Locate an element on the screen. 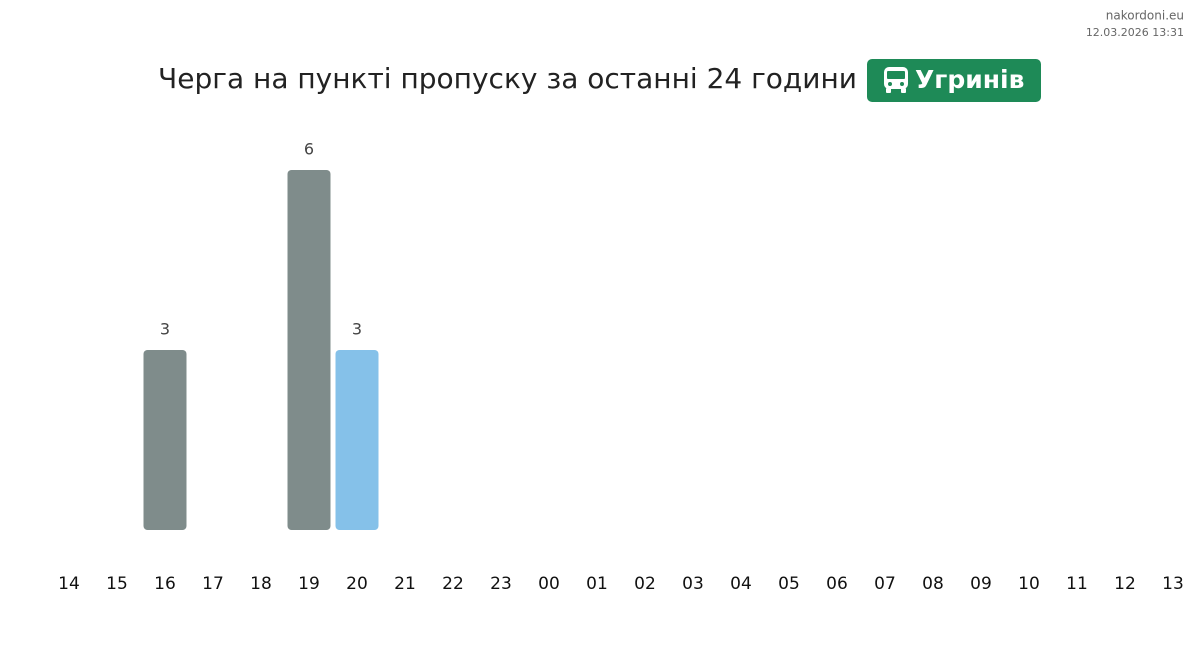 Image resolution: width=1200 pixels, height=651 pixels. x-tick-label: 18 is located at coordinates (261, 584).